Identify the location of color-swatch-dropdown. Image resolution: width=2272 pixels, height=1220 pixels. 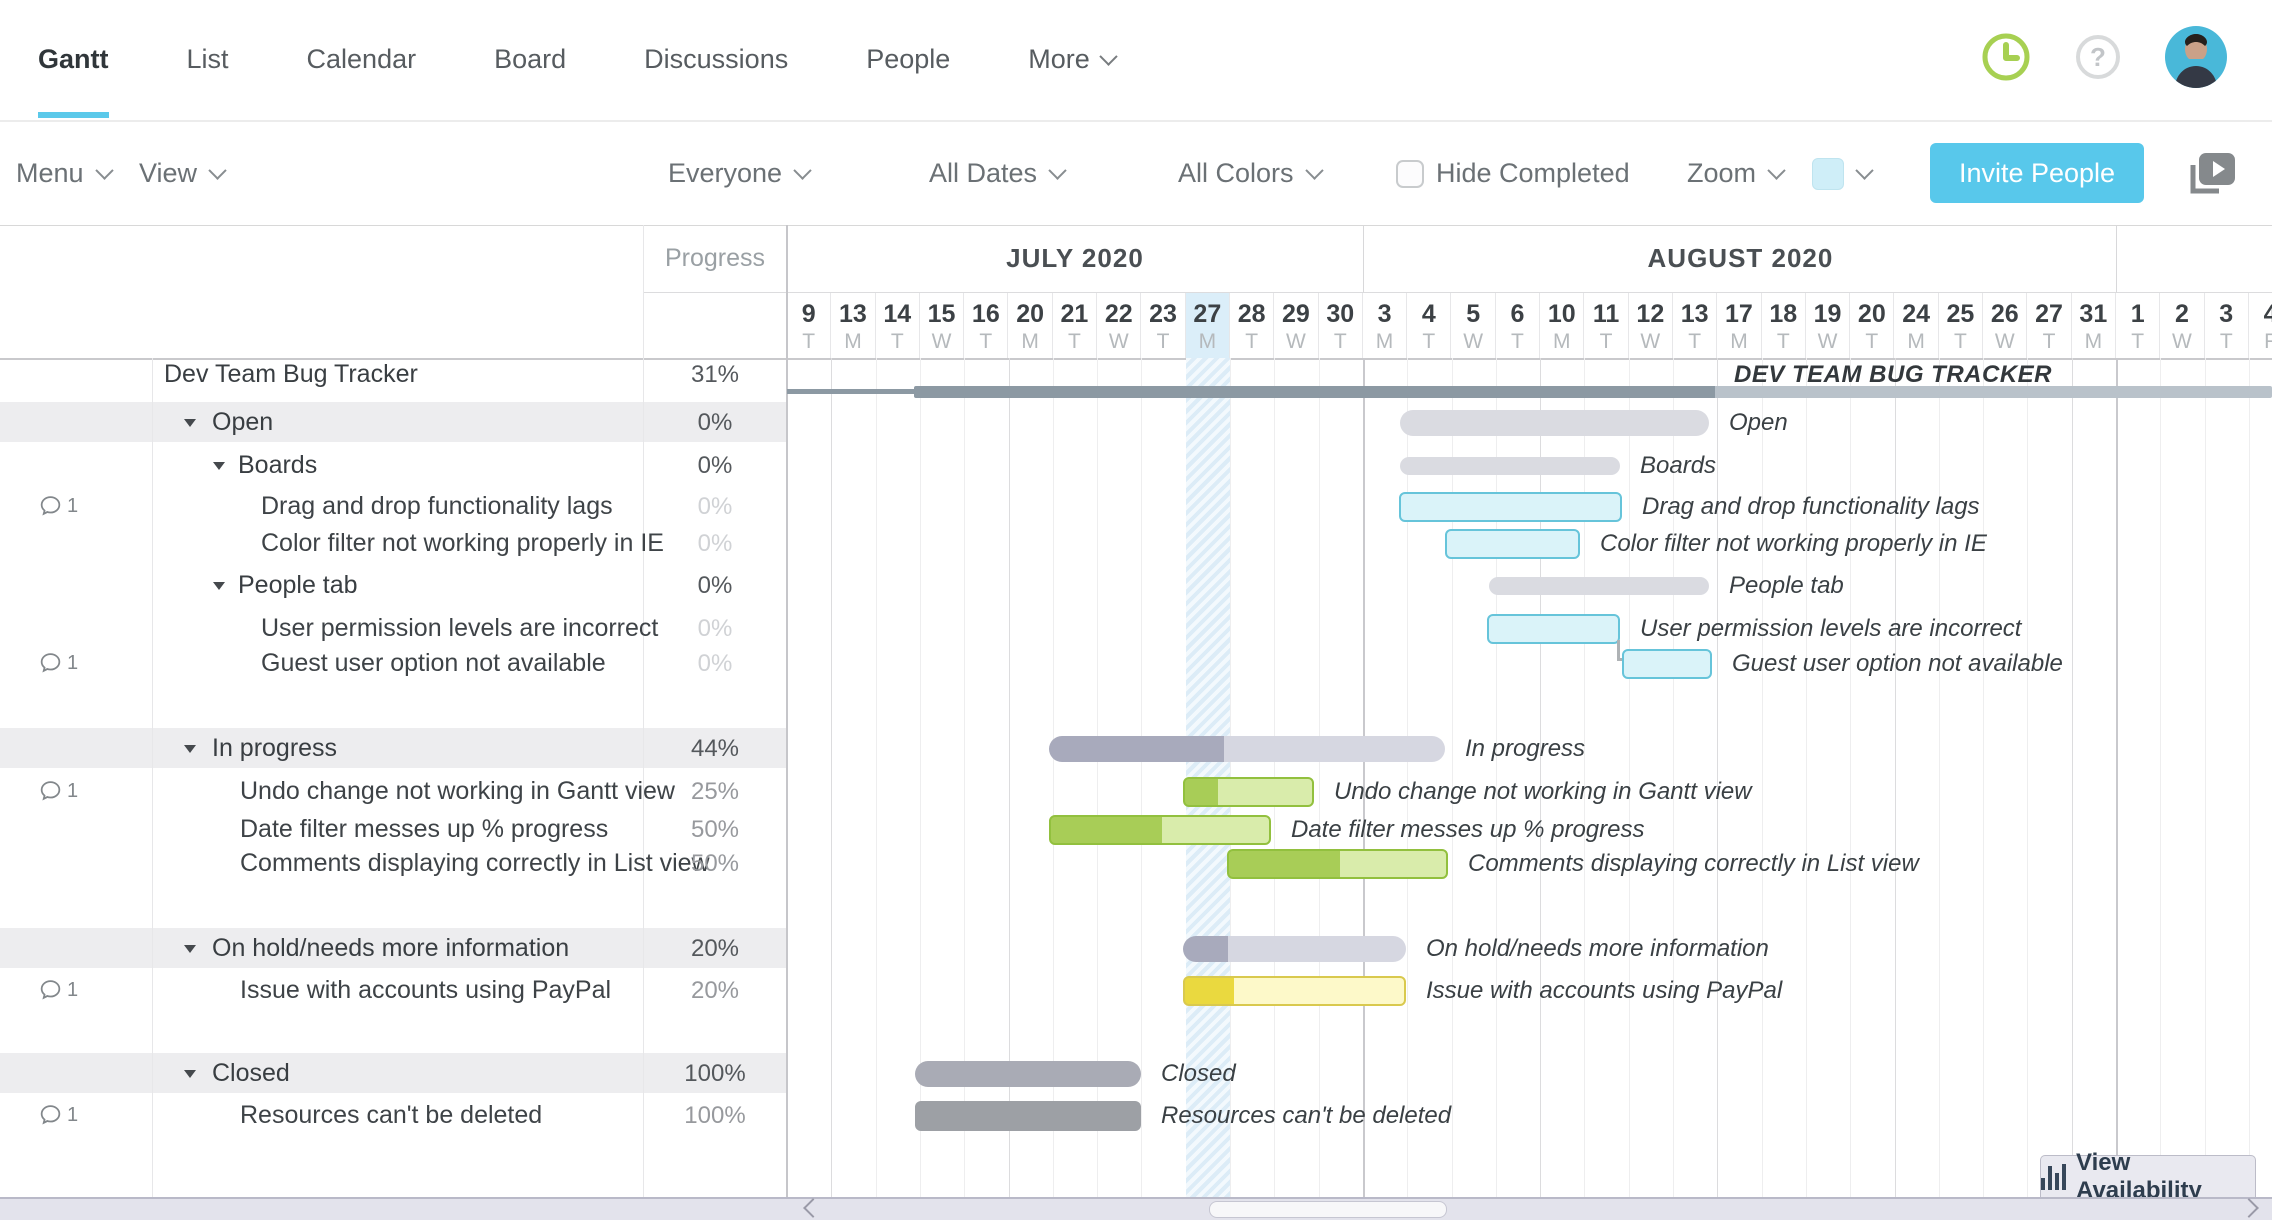
(1843, 173).